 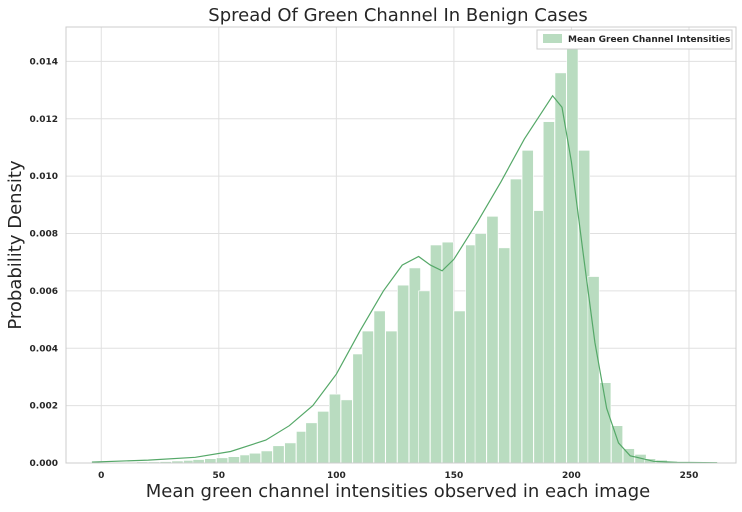 I want to click on legend-swatch, so click(x=552, y=38).